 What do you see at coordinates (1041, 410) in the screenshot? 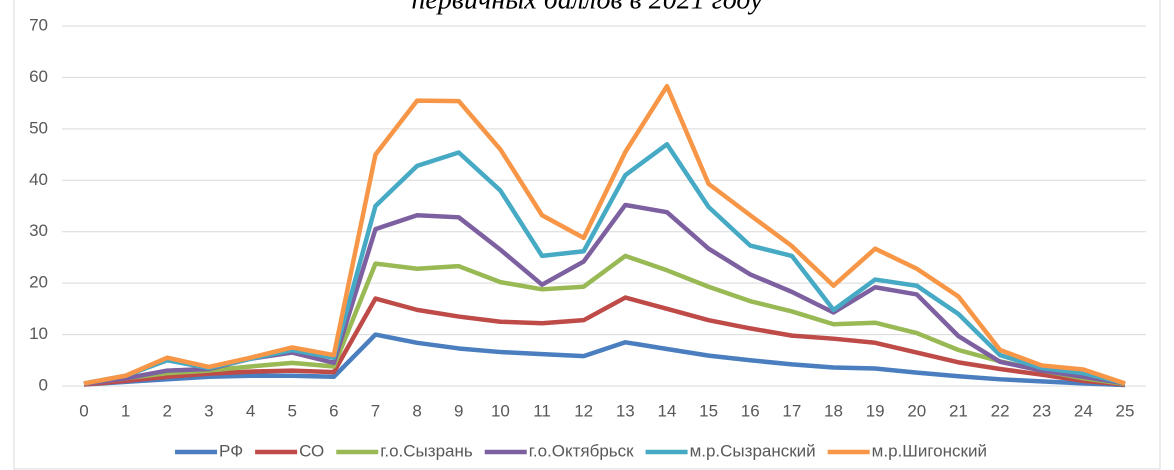
I see `x-tick-label: 23` at bounding box center [1041, 410].